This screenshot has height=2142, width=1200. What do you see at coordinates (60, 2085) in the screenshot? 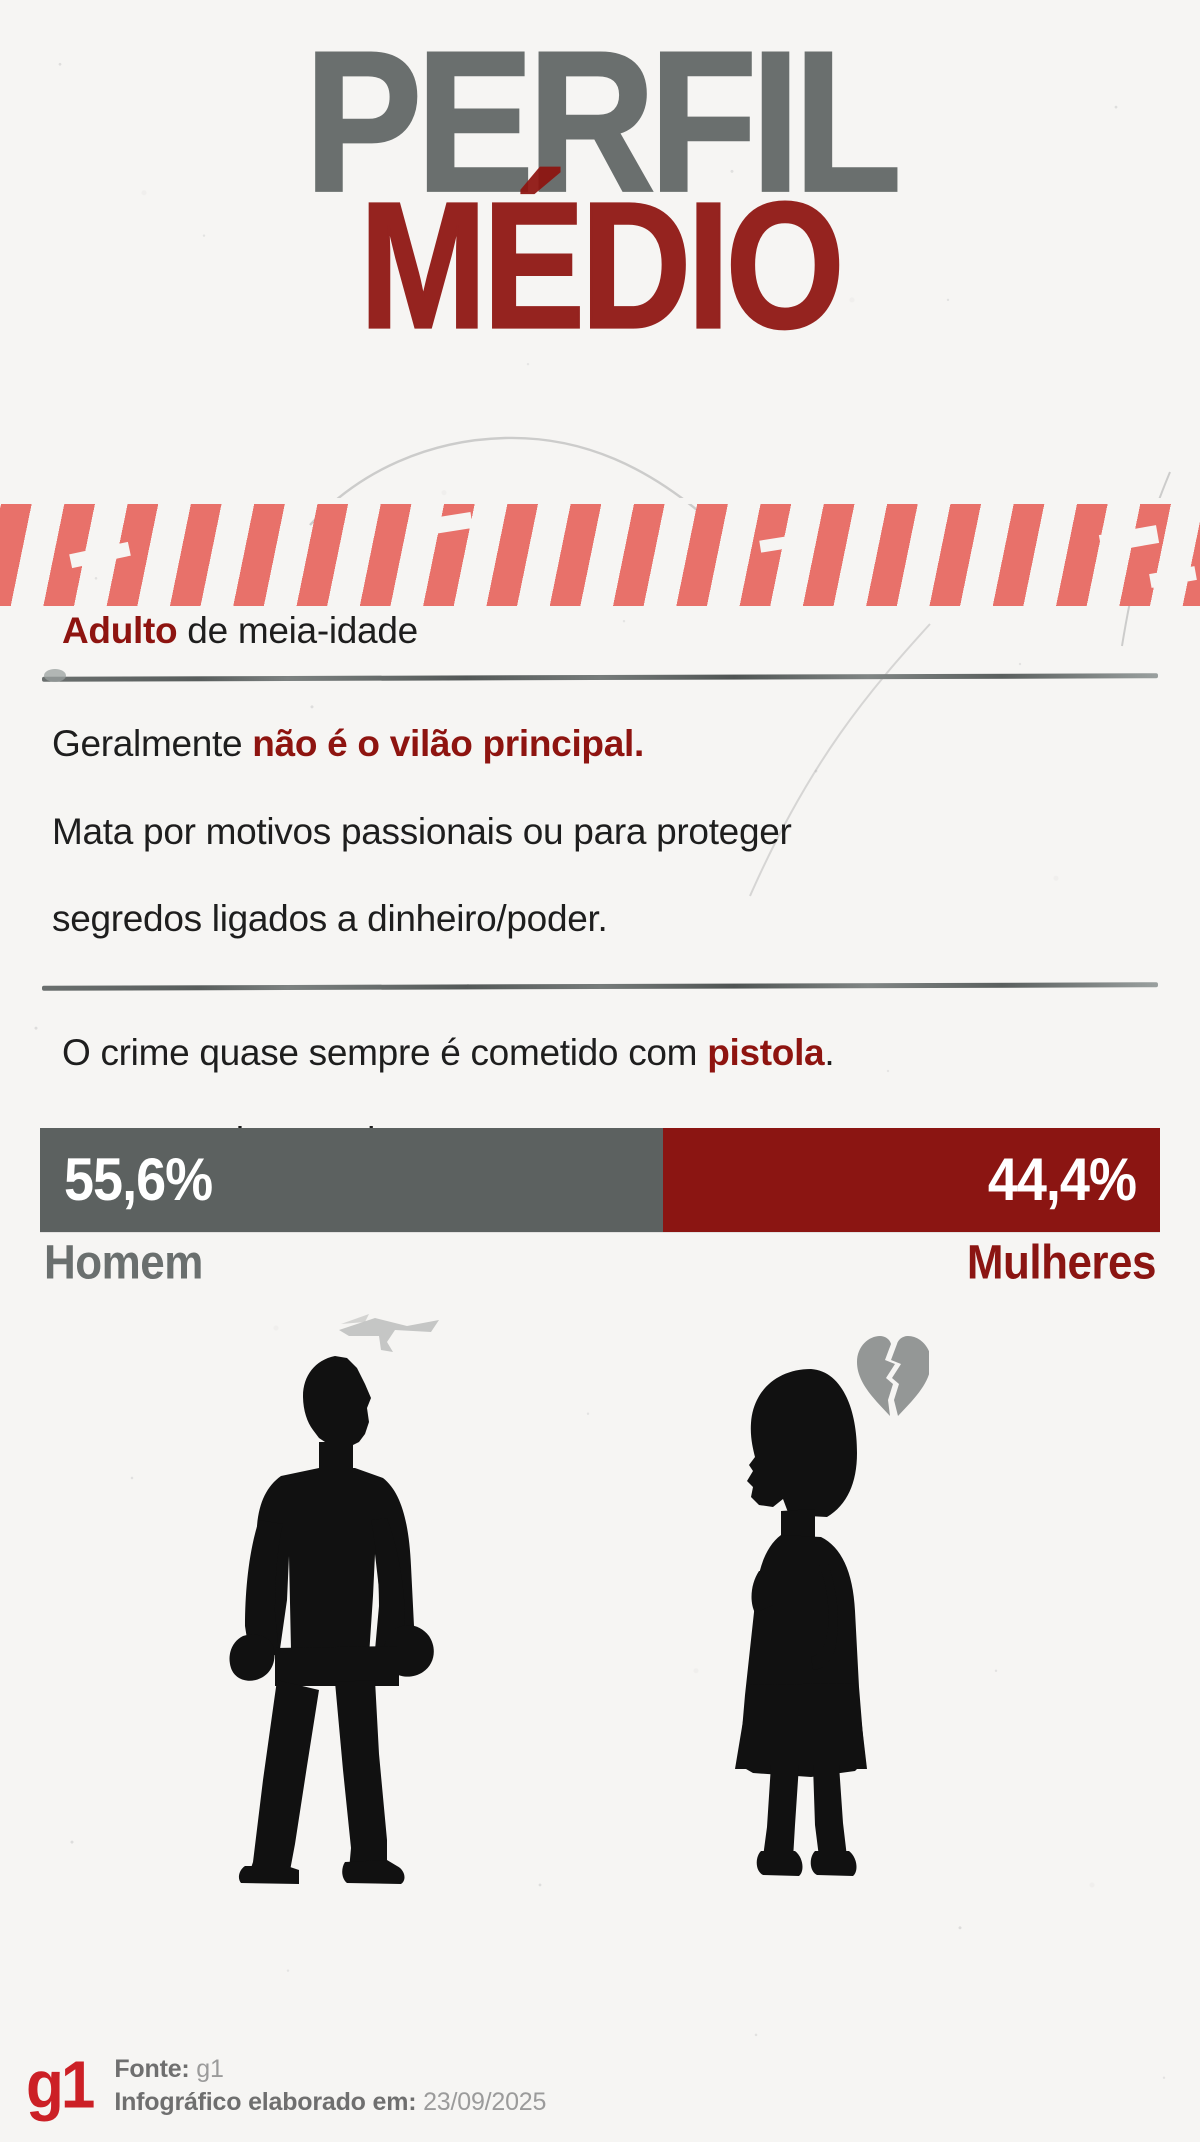
I see `g1-logo: g1` at bounding box center [60, 2085].